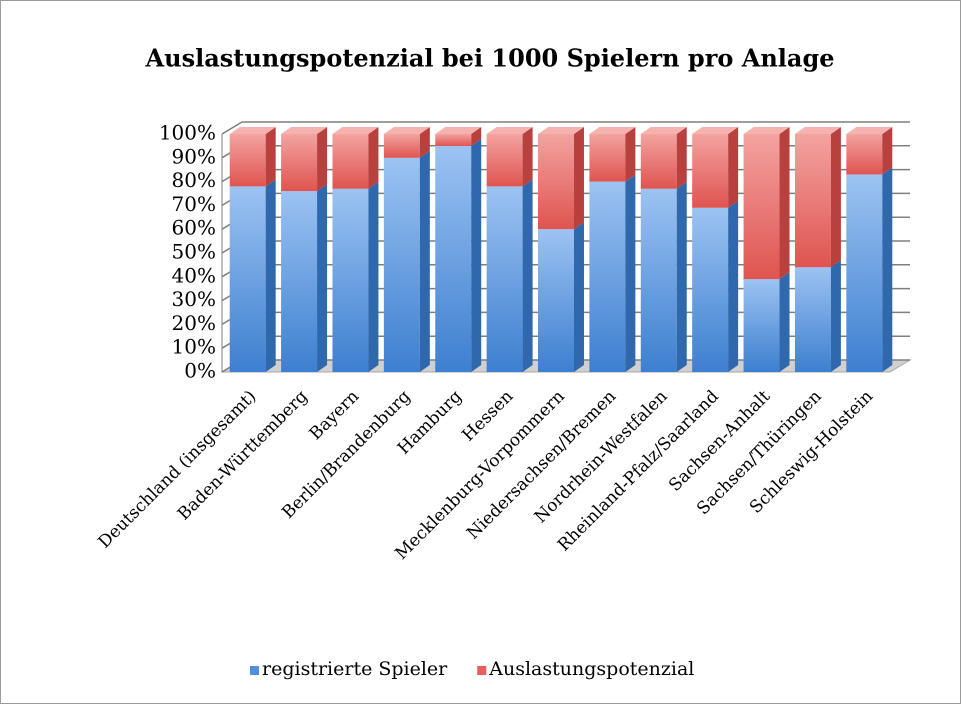 The height and width of the screenshot is (704, 962). What do you see at coordinates (194, 180) in the screenshot?
I see `y-tick-label: 80%` at bounding box center [194, 180].